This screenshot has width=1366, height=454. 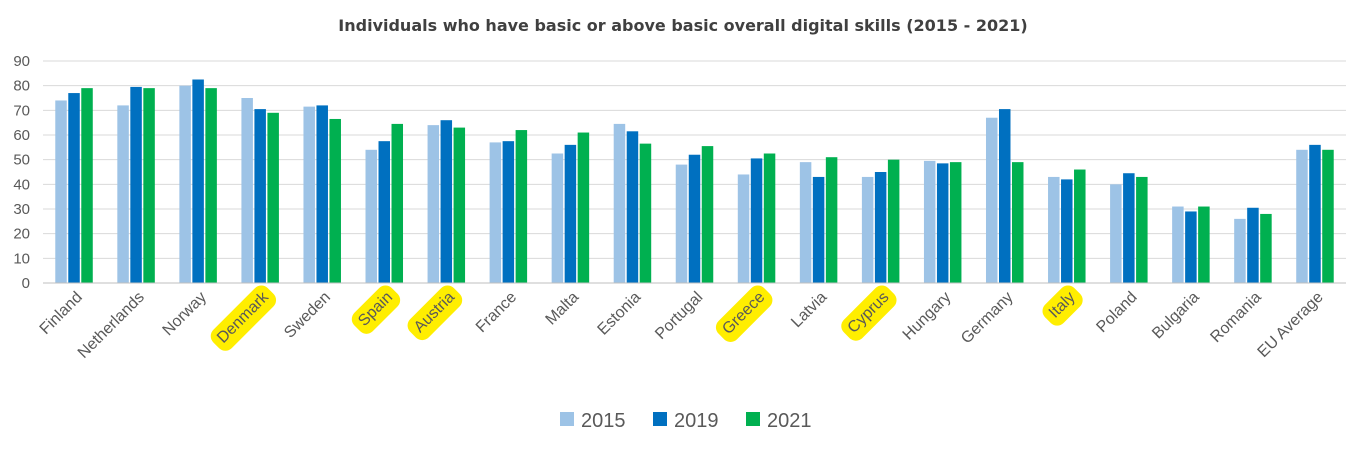 I want to click on y-tick-label: 90, so click(x=21, y=61).